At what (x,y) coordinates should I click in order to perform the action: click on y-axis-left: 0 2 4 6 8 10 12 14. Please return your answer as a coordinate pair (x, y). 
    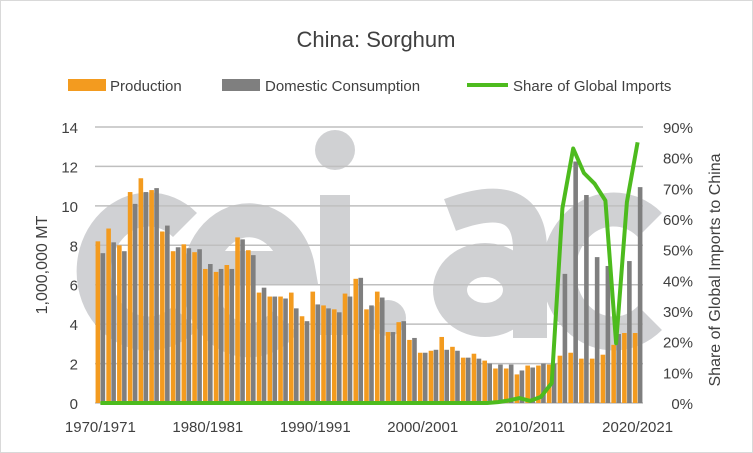
    Looking at the image, I should click on (69, 266).